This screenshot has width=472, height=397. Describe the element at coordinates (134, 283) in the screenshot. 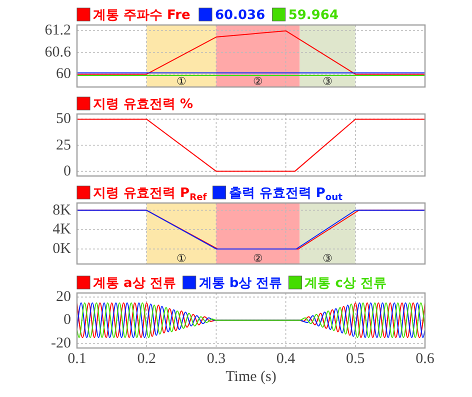

I see `legend-label: 계통 a상 전류` at that location.